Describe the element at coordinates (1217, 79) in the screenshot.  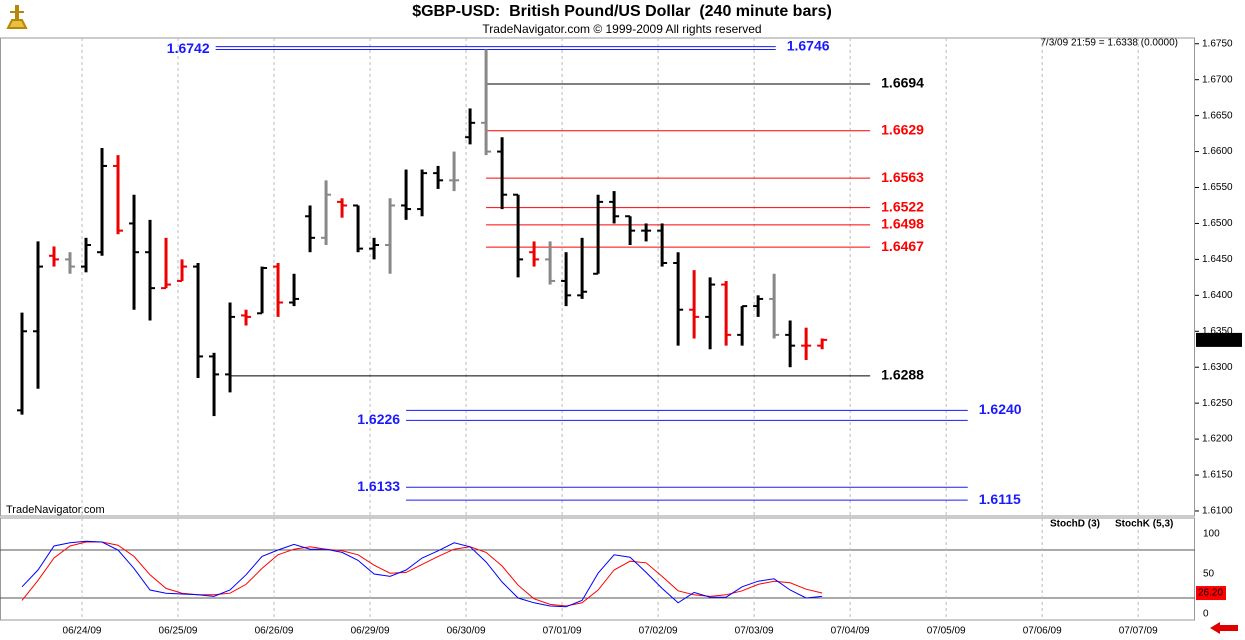
I see `y-tick-label: 1.6700` at that location.